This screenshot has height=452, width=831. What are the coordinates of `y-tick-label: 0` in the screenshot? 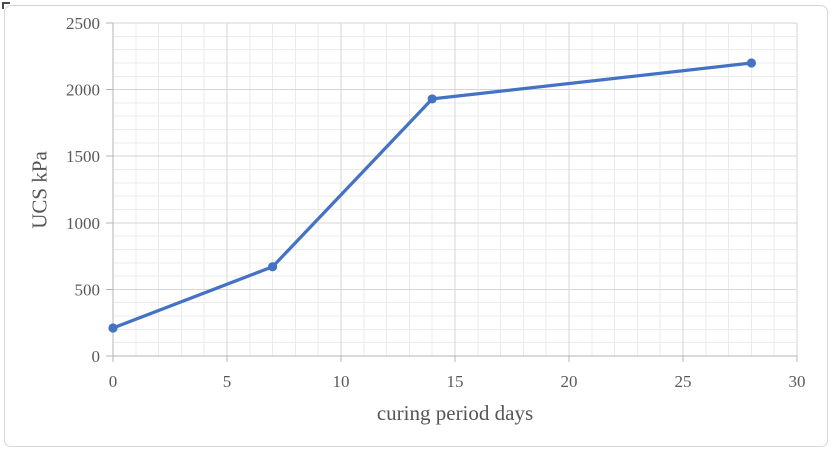 It's located at (96, 356).